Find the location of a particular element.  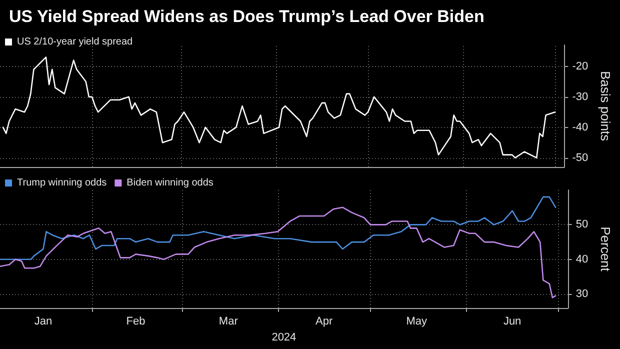

x-tick-label: Mar is located at coordinates (228, 322).